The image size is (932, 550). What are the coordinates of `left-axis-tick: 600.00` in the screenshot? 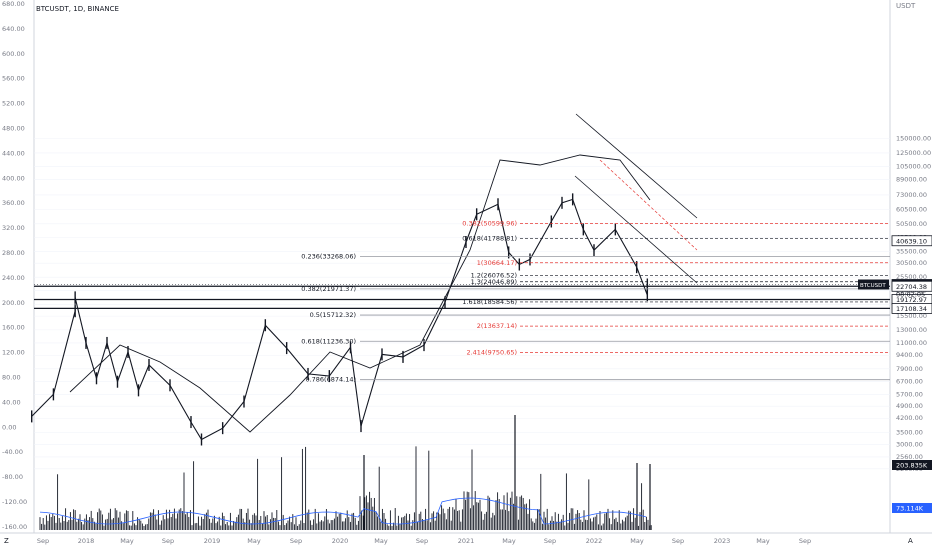 It's located at (13, 54).